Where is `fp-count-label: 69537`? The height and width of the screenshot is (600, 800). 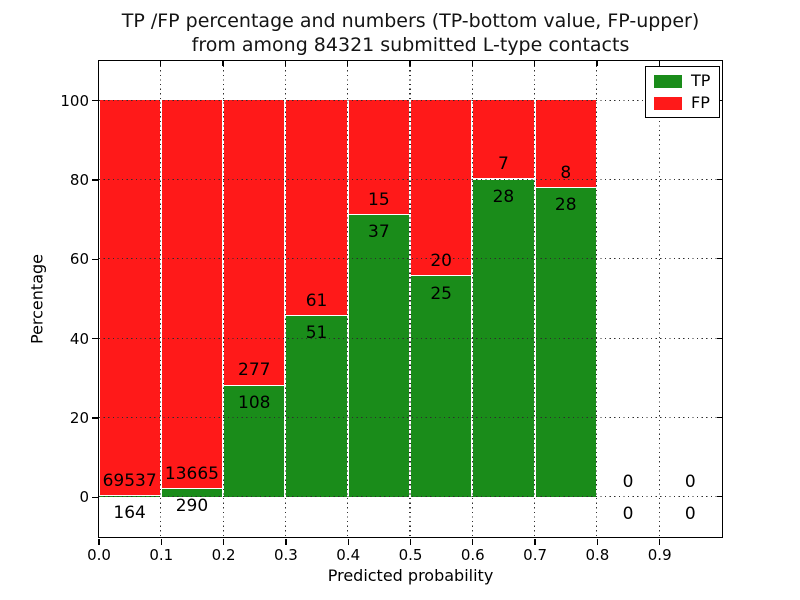
fp-count-label: 69537 is located at coordinates (129, 480).